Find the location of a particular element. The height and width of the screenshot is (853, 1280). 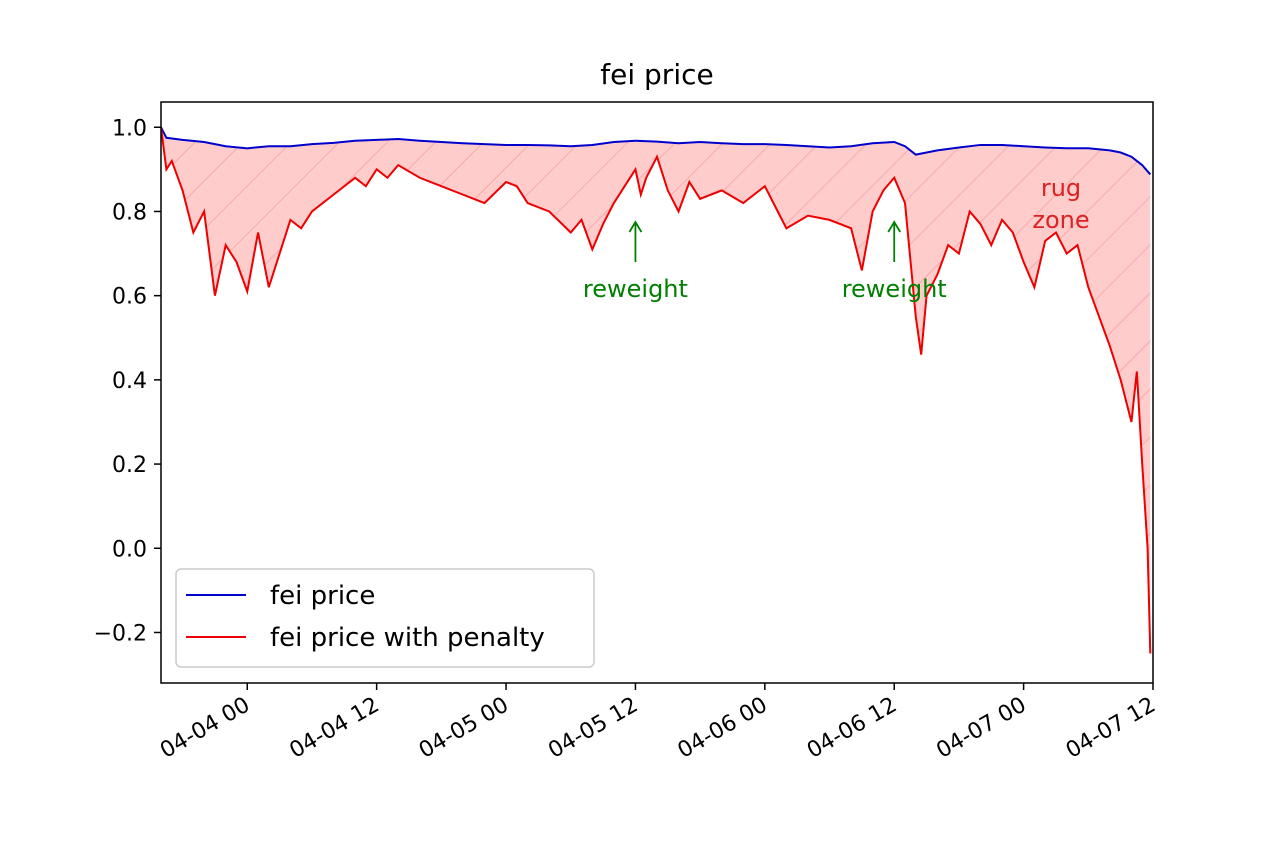

x-tick-label: 04-04 00 is located at coordinates (205, 728).